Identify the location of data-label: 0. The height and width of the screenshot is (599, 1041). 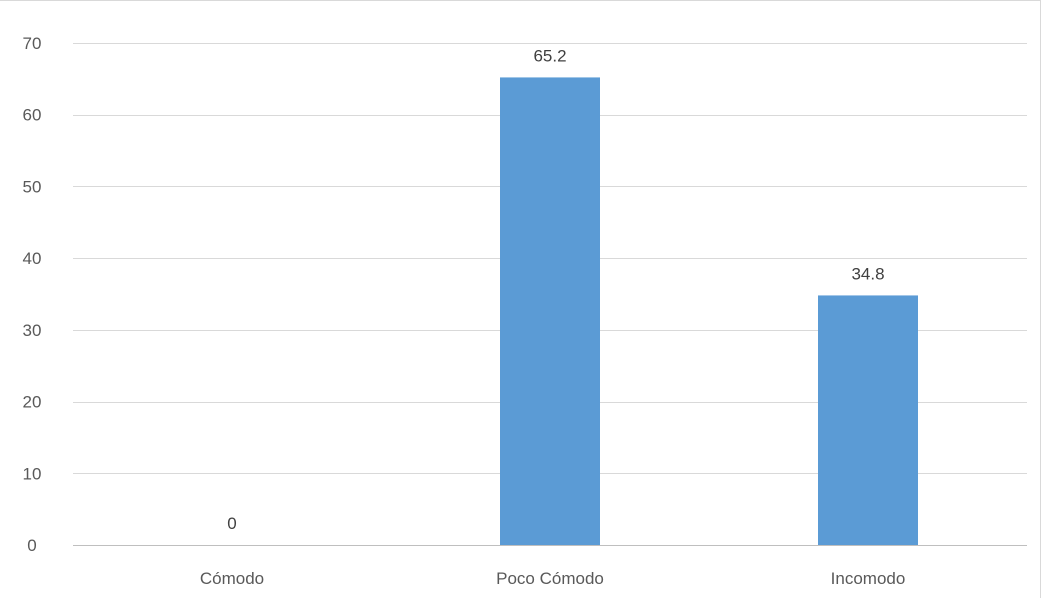
(231, 523).